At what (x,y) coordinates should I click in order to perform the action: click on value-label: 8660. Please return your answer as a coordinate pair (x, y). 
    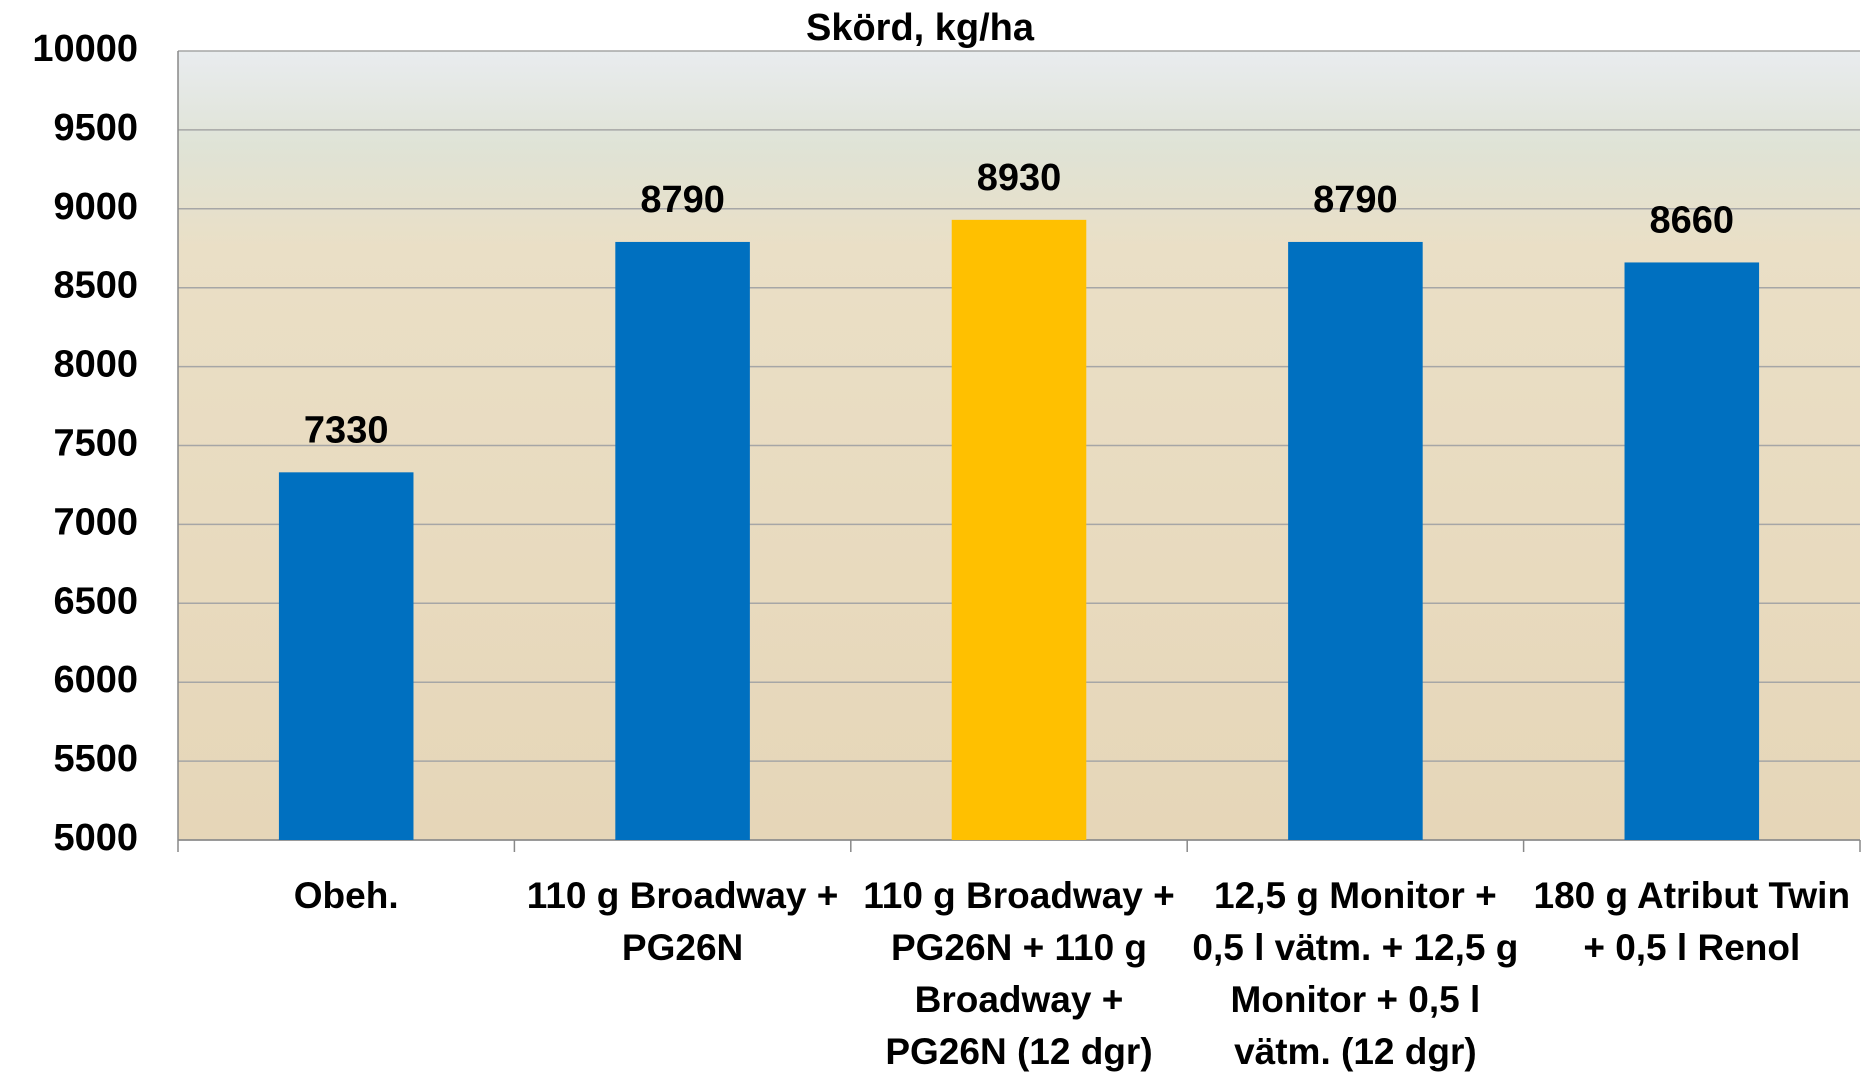
    Looking at the image, I should click on (1692, 220).